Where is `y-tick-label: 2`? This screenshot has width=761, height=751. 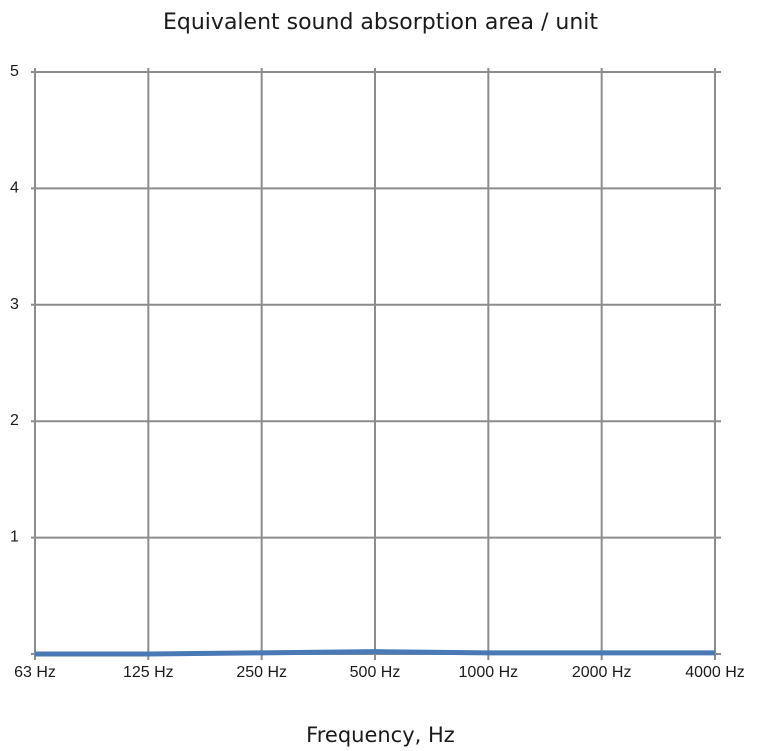
y-tick-label: 2 is located at coordinates (14, 420).